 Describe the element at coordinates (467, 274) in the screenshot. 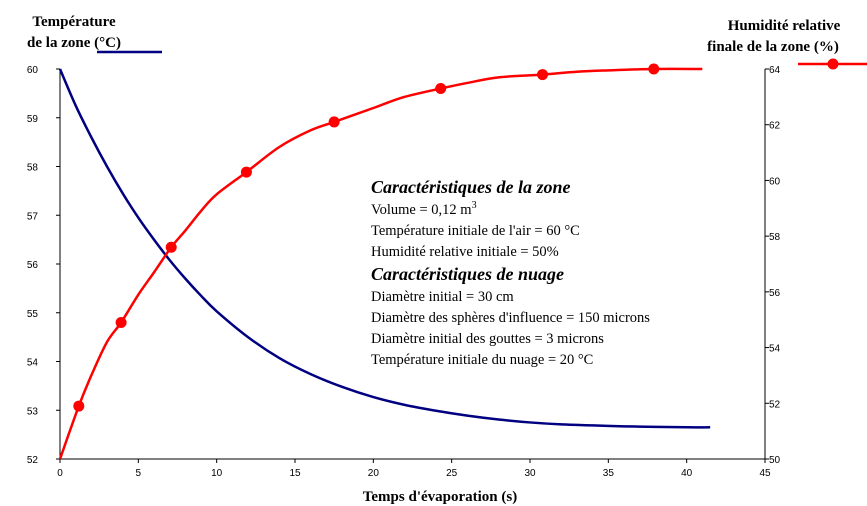

I see `annotation-heading-cloud: Caractéristiques de nuage` at that location.